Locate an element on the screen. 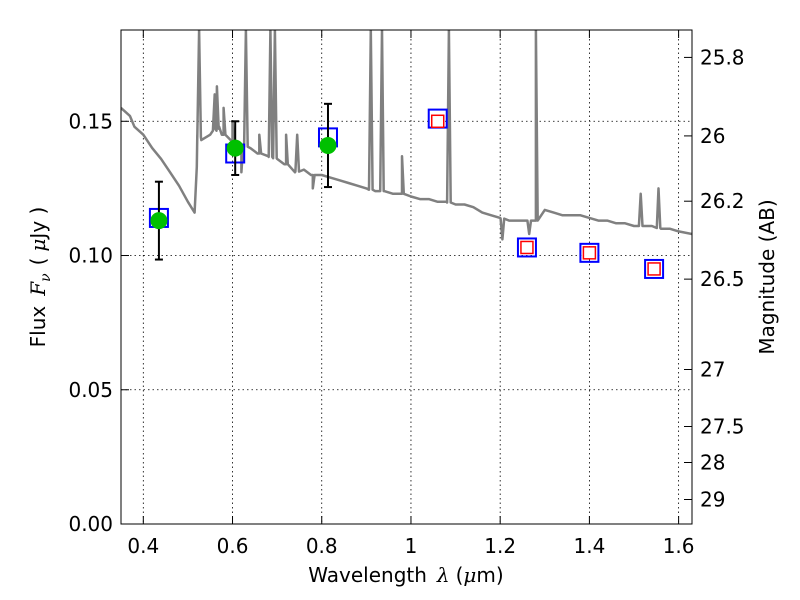  mag-tick-label: 26.5 is located at coordinates (722, 279).